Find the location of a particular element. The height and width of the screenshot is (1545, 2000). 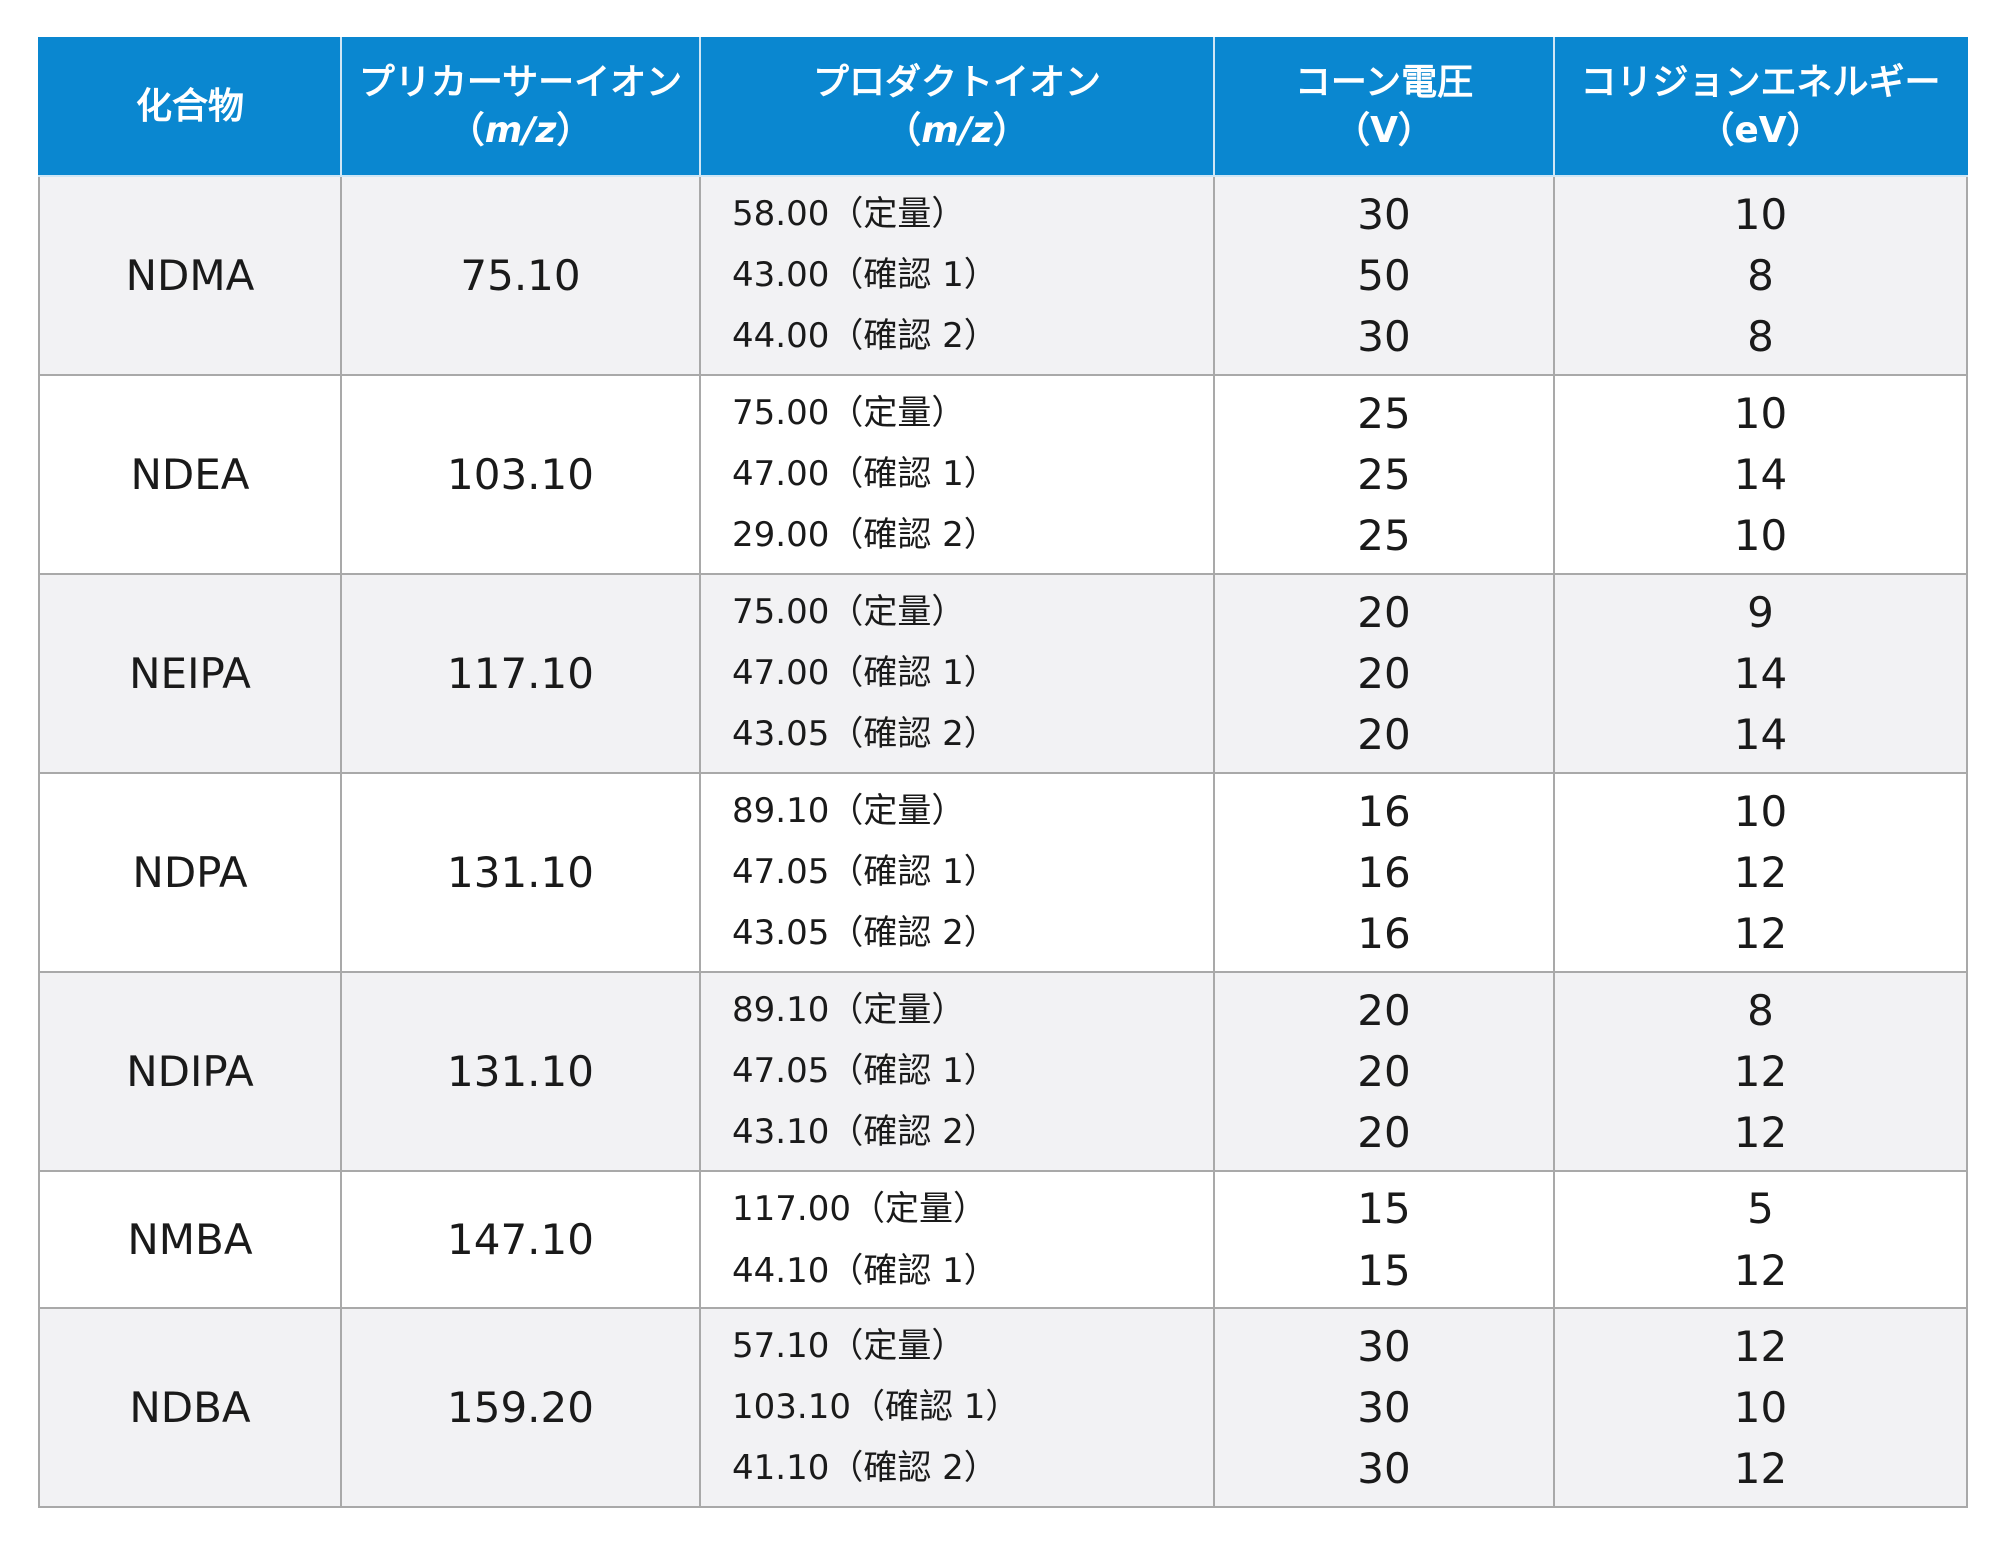

header-product-unit: （m/z） is located at coordinates (957, 130).